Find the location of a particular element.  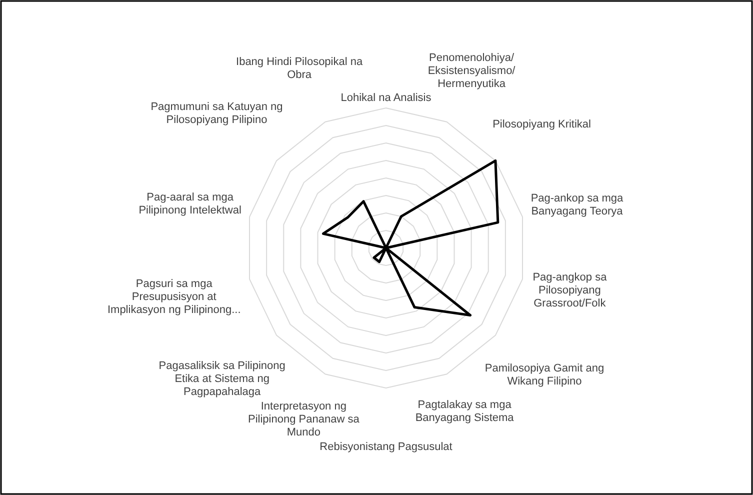

spoke-label: Penomenolohiya/ Eksistensyalismo/ Hermenyutika is located at coordinates (472, 71).